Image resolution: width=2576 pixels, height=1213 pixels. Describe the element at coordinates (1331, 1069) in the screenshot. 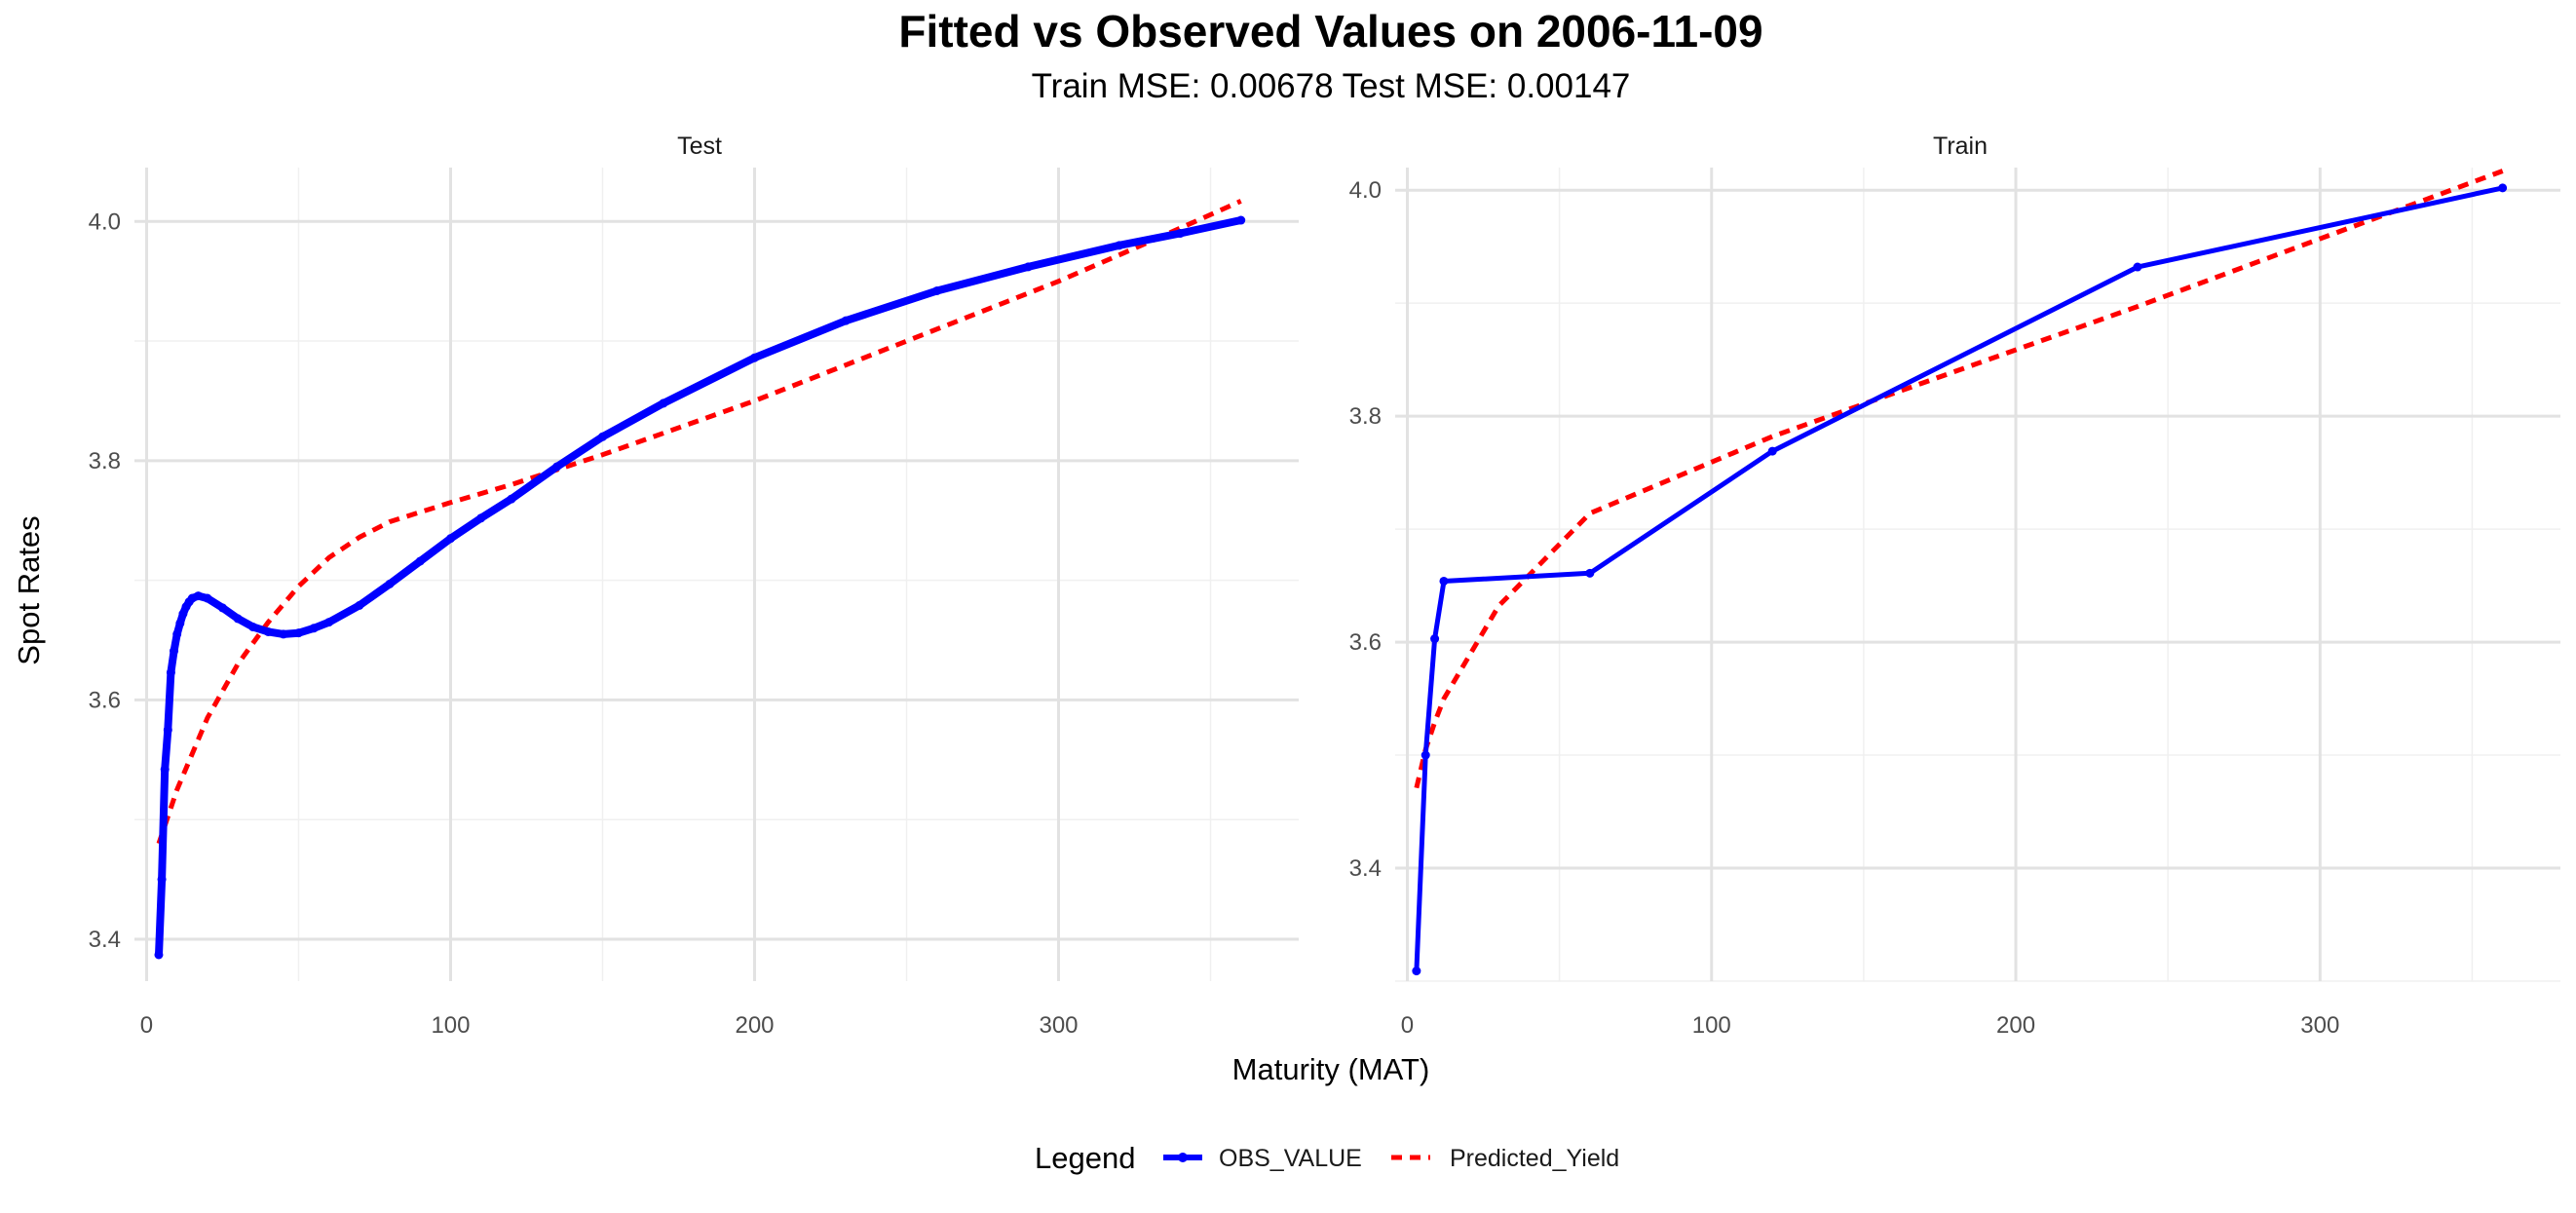

I see `x-axis-title: Maturity (MAT)` at that location.